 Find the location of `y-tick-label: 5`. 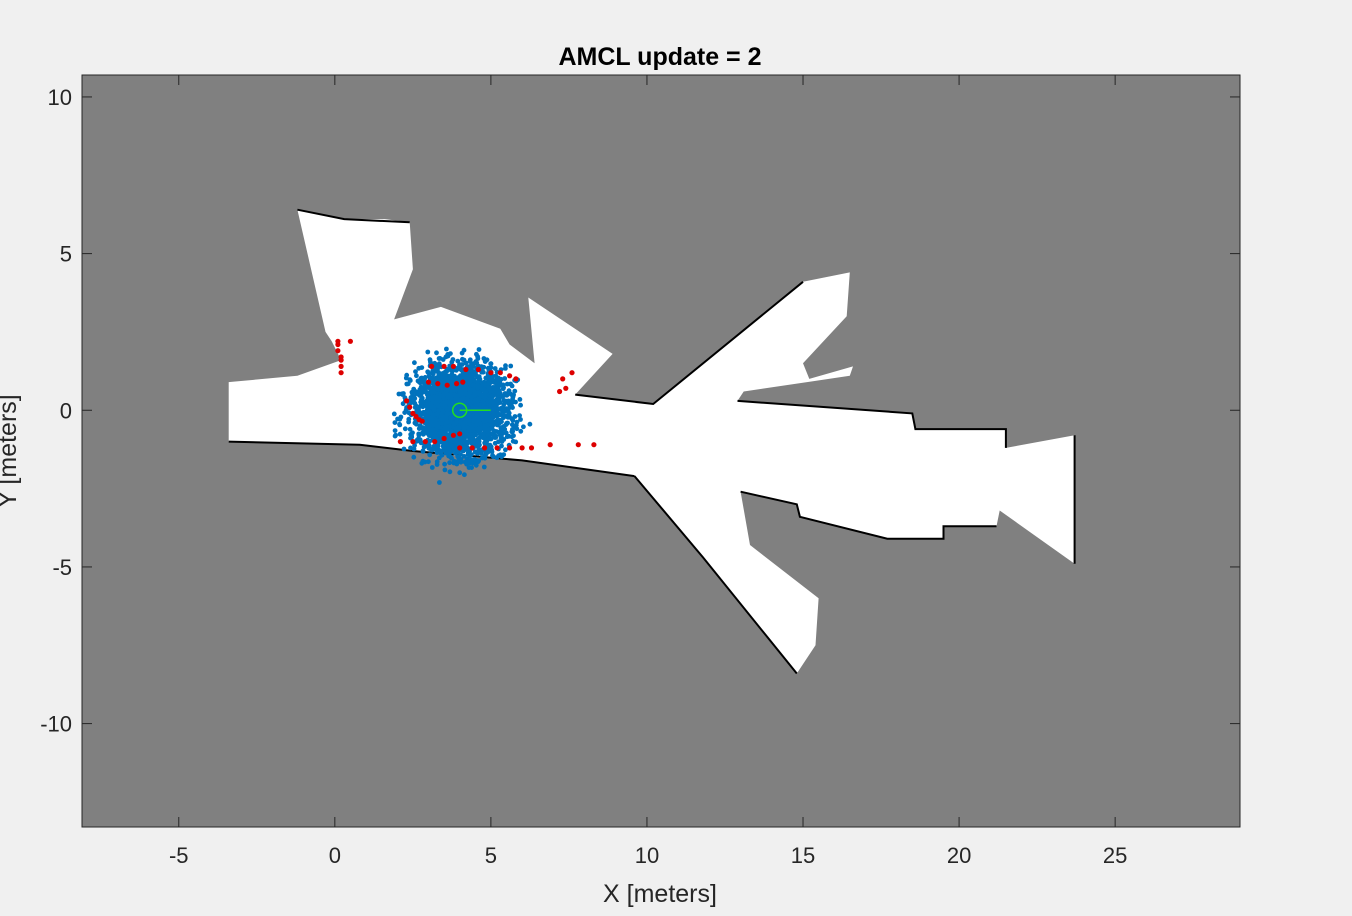

y-tick-label: 5 is located at coordinates (66, 254).